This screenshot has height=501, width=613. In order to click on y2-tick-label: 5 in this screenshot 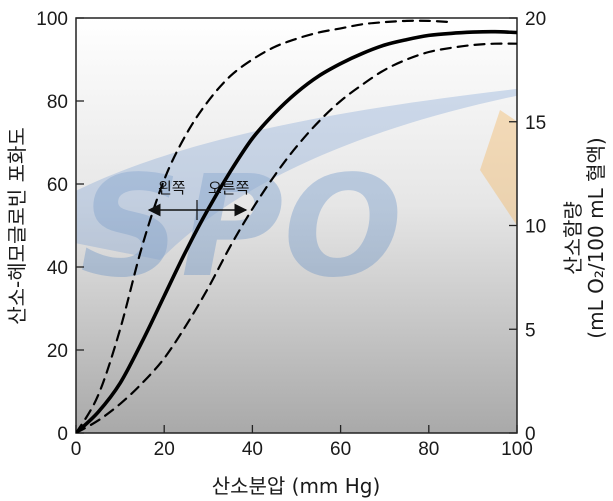, I will do `click(530, 330)`.